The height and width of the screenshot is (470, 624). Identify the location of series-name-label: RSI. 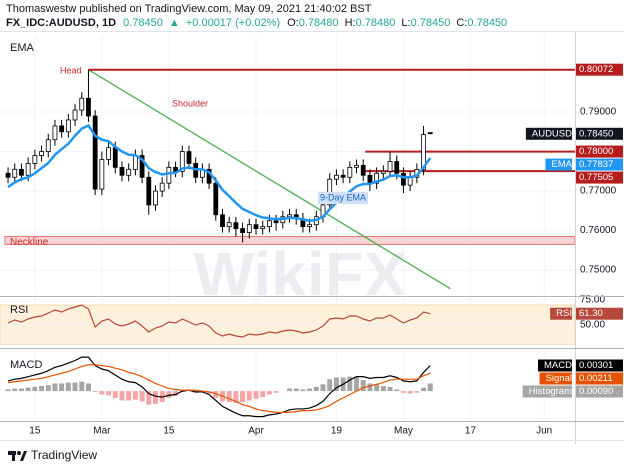
(564, 313).